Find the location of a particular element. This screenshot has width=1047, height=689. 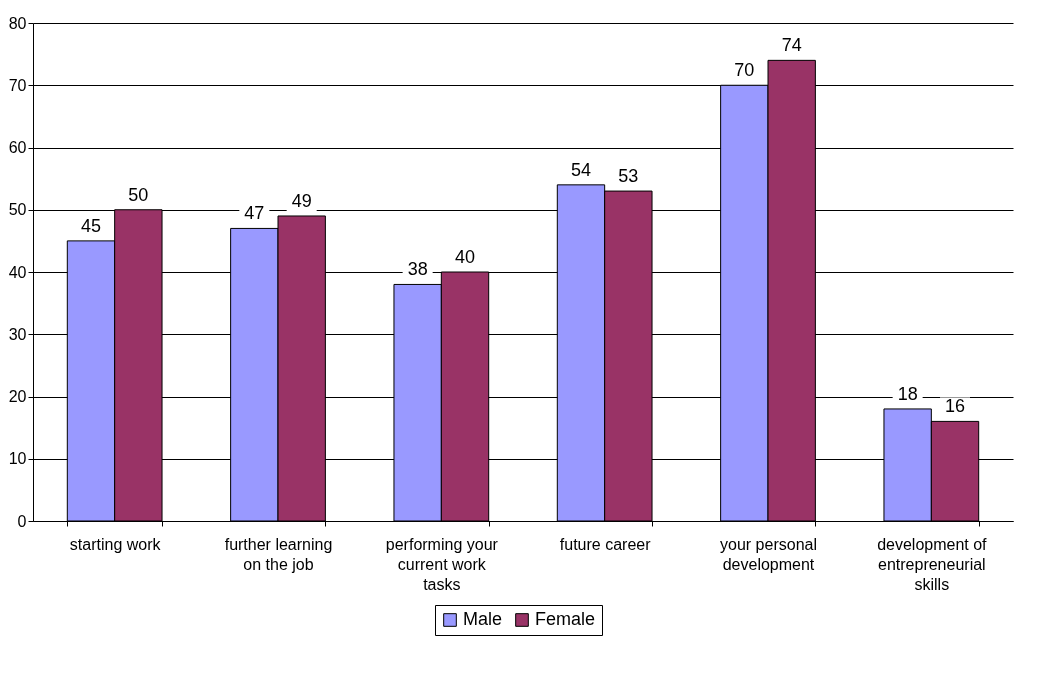

data-label: 40 is located at coordinates (465, 257).